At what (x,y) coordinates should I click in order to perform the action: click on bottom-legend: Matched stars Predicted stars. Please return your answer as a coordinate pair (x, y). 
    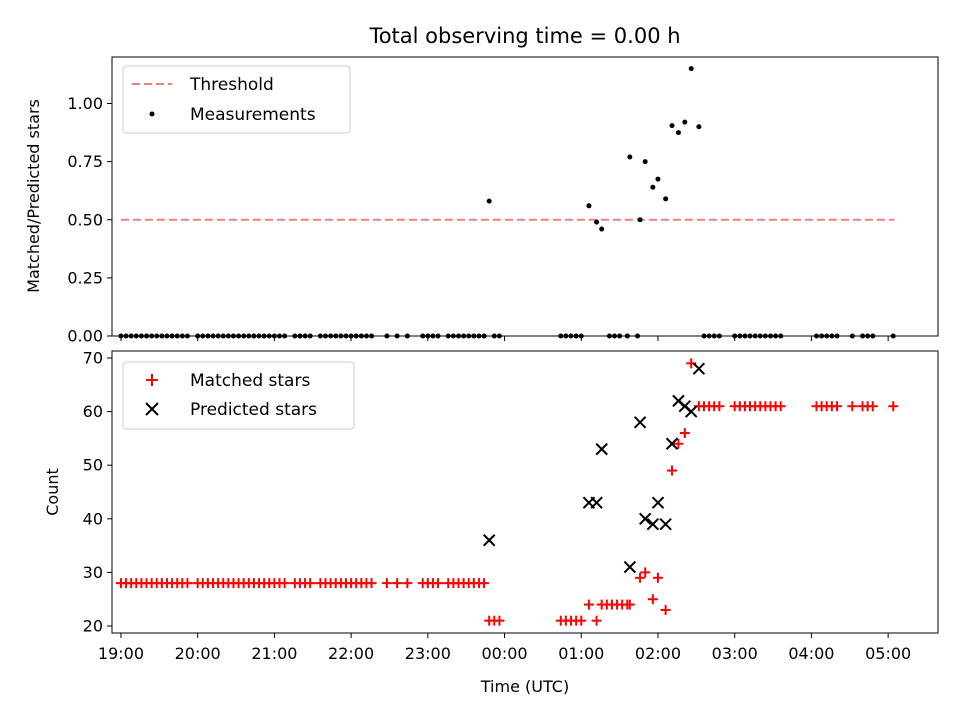
    Looking at the image, I should click on (238, 395).